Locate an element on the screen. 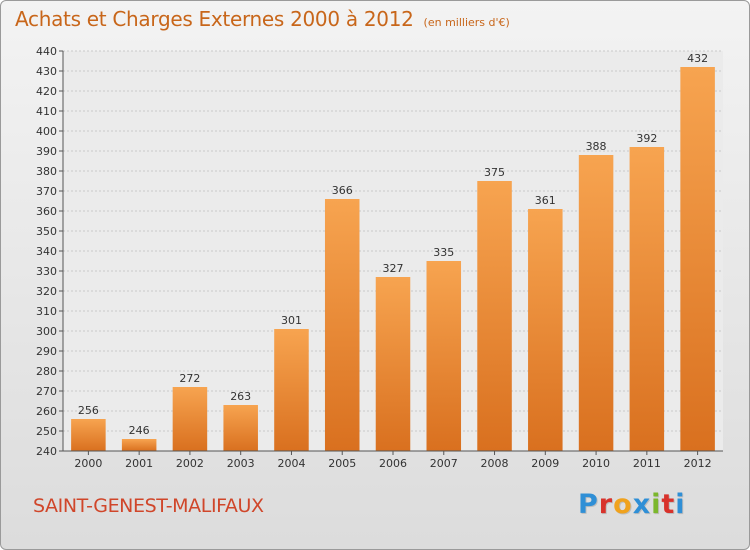 The height and width of the screenshot is (550, 750). data-label: 392 is located at coordinates (646, 138).